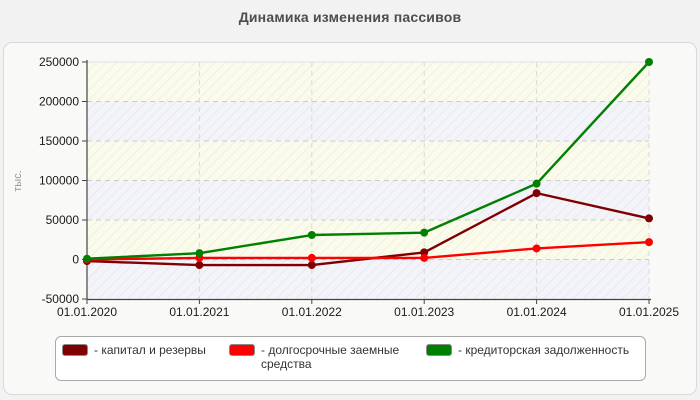  Describe the element at coordinates (312, 312) in the screenshot. I see `svg-text: 01.01.2022` at that location.